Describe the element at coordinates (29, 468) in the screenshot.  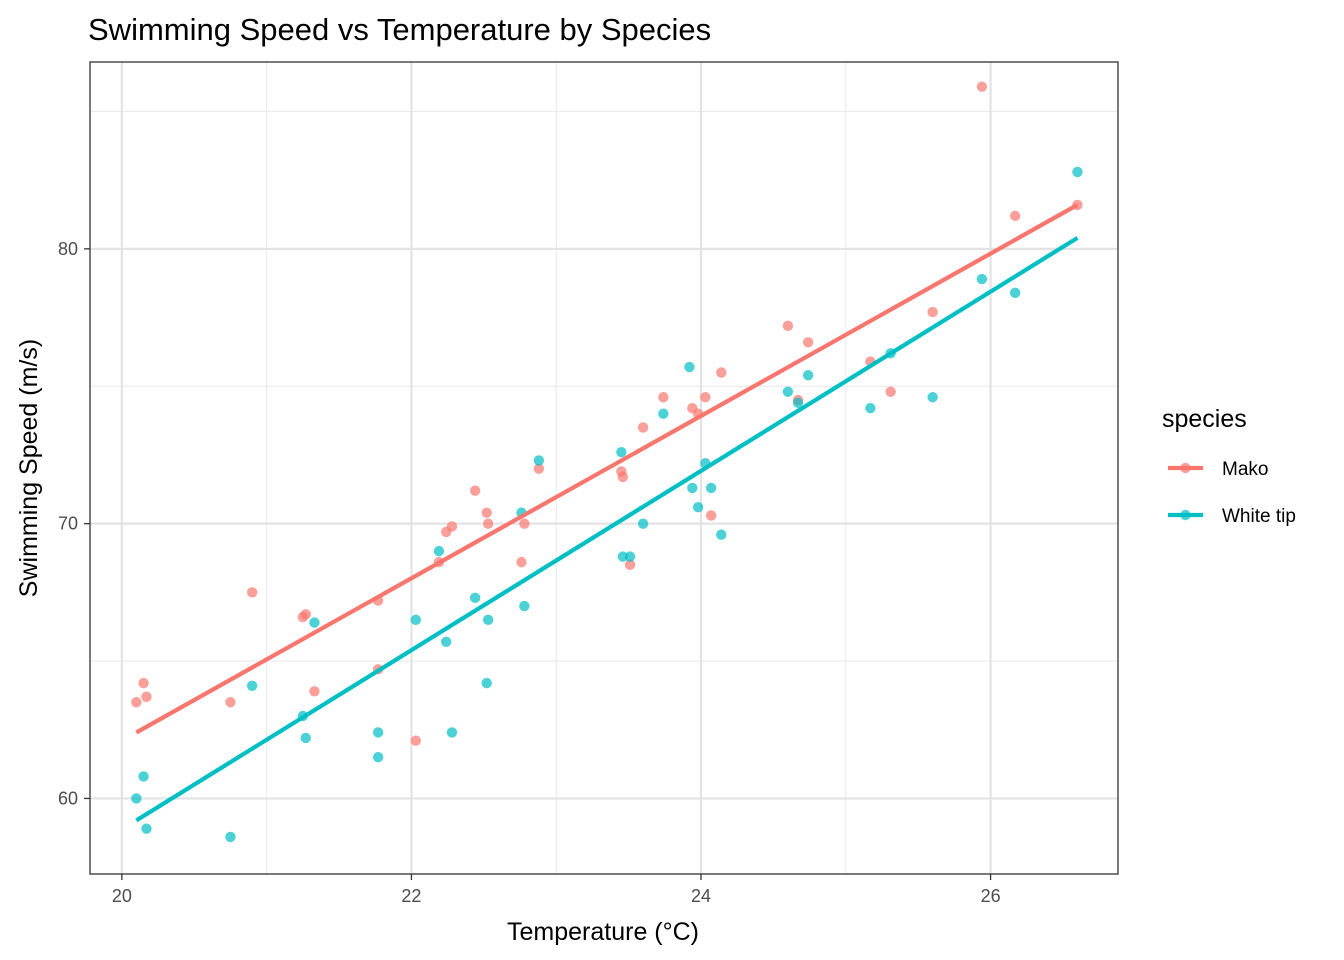
I see `y-axis-title: Swimming Speed (m/s)` at that location.